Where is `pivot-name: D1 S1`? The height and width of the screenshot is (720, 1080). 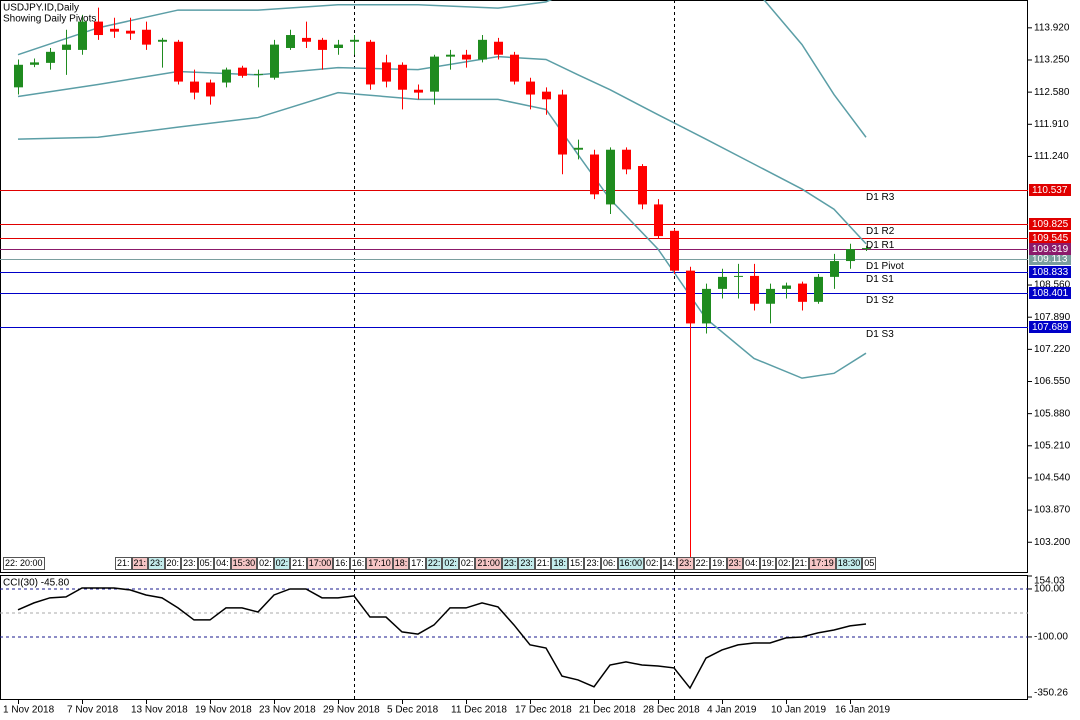 pivot-name: D1 S1 is located at coordinates (880, 279).